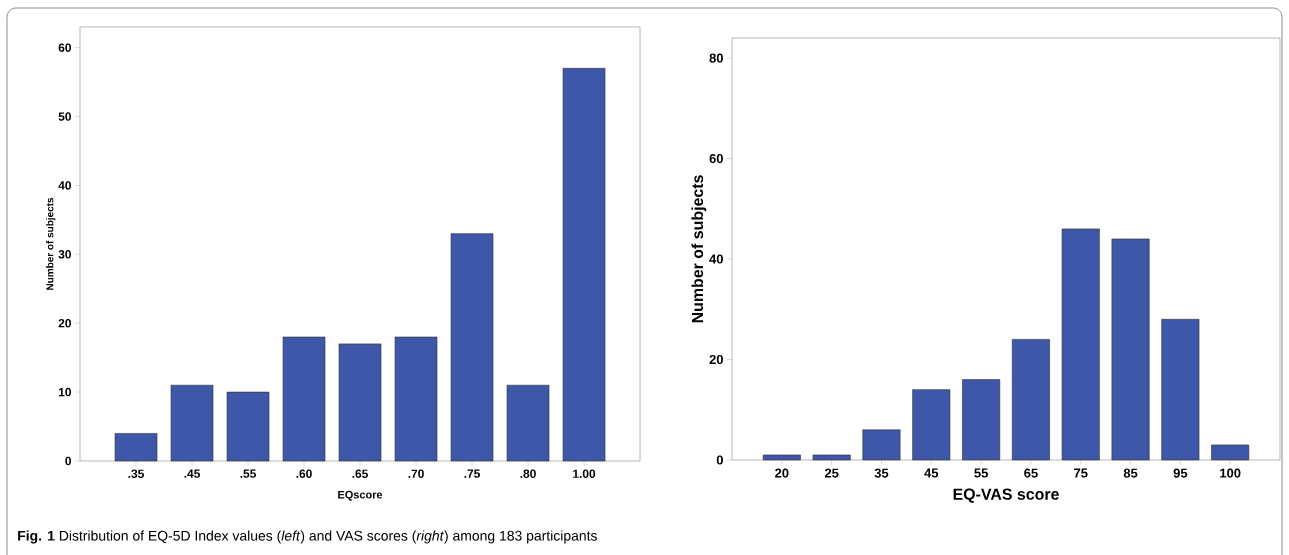 The height and width of the screenshot is (555, 1289). I want to click on x-axis-title: EQscore, so click(360, 495).